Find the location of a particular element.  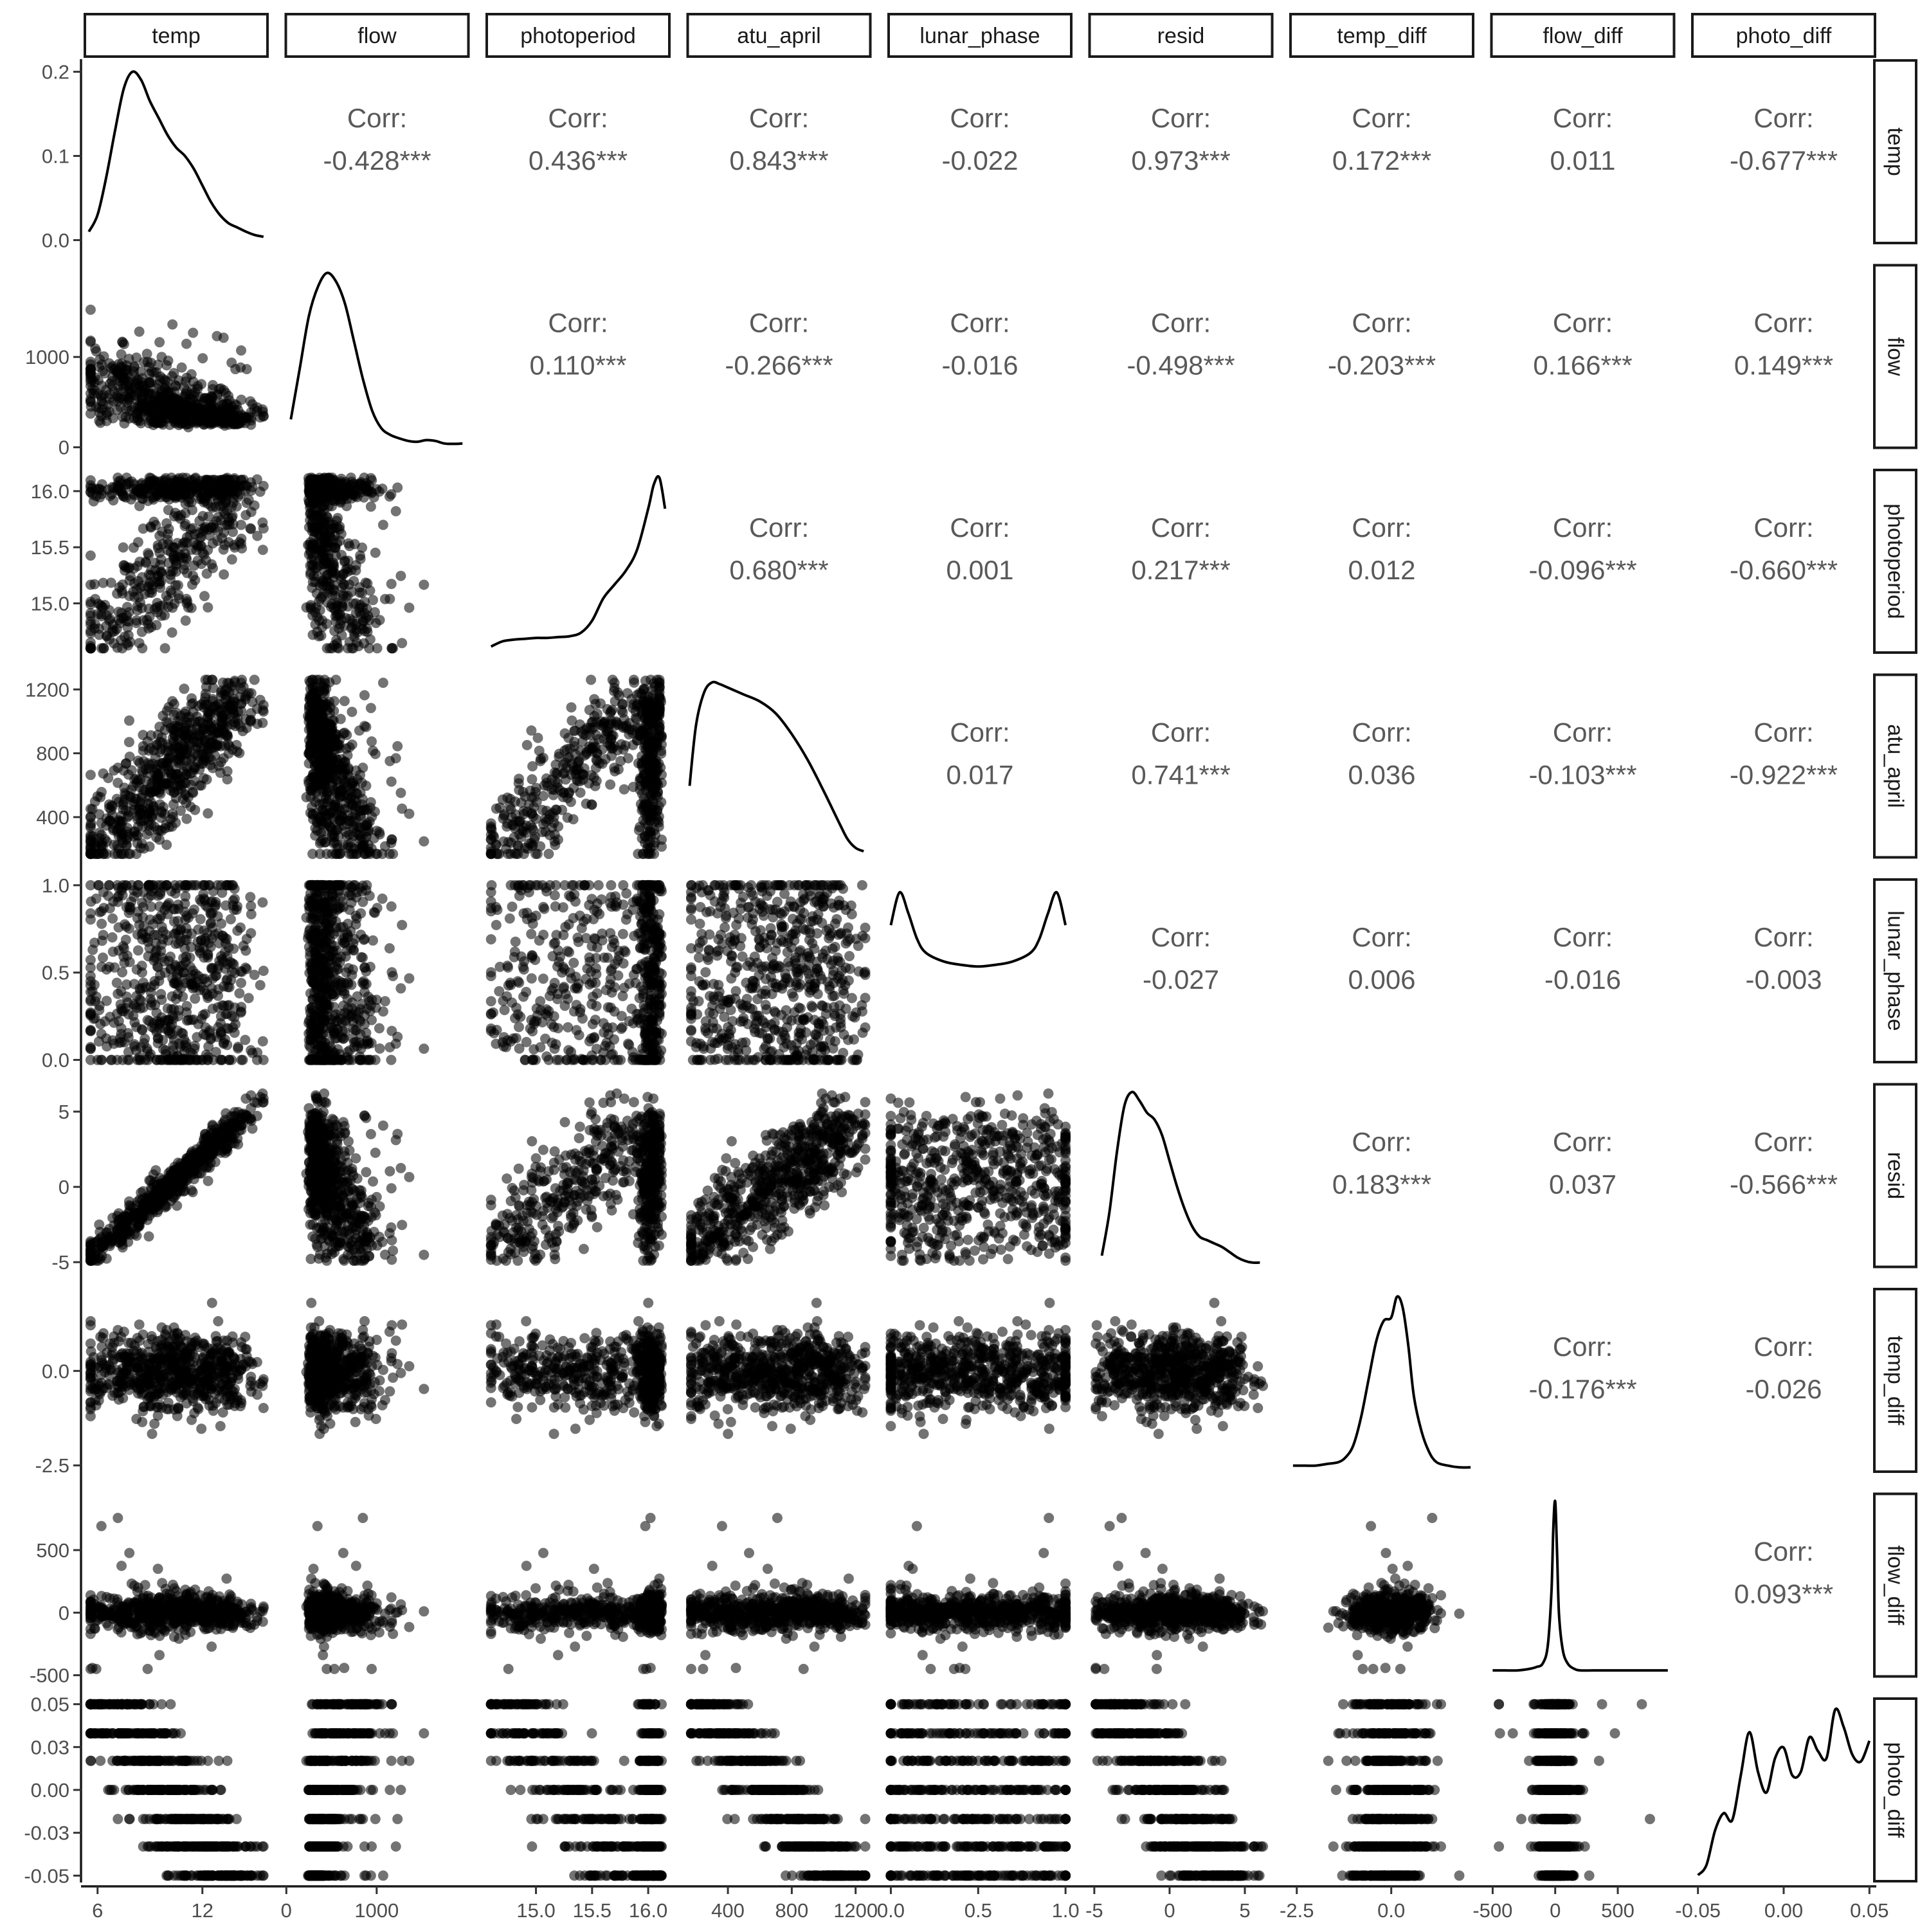

corr-value: 0.036 is located at coordinates (1382, 775).